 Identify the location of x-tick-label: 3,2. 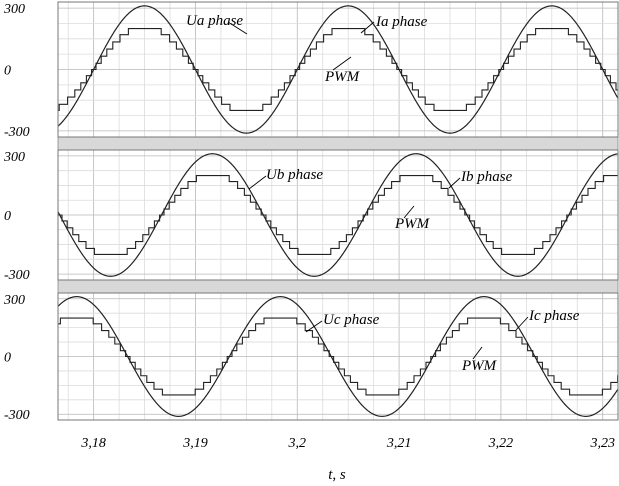
(297, 443).